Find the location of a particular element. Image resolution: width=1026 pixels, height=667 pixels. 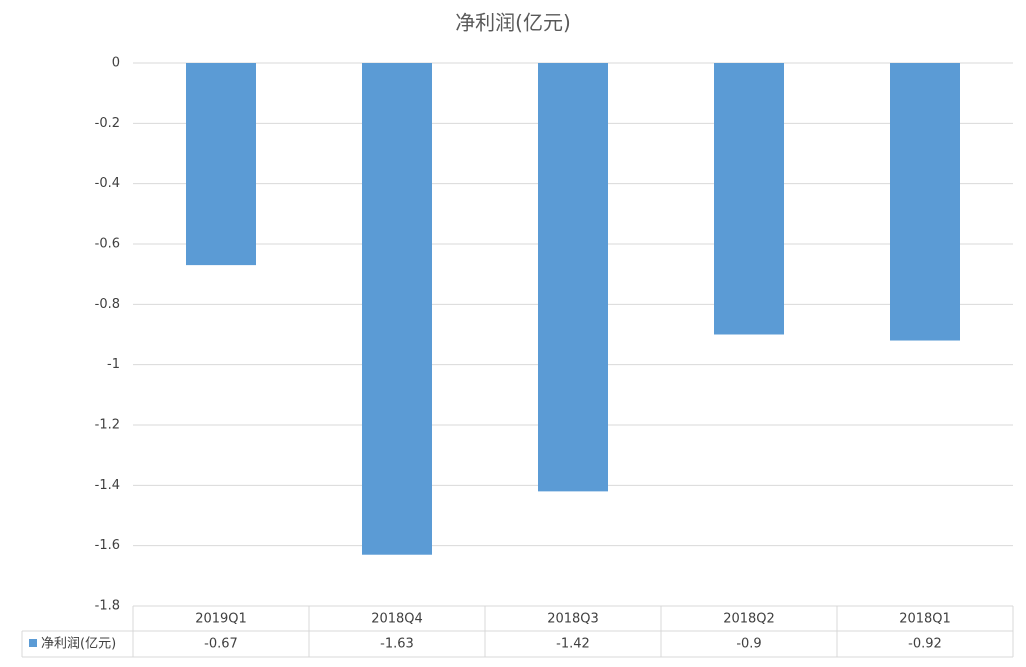

x-tick-label: 2018Q1 is located at coordinates (925, 619).